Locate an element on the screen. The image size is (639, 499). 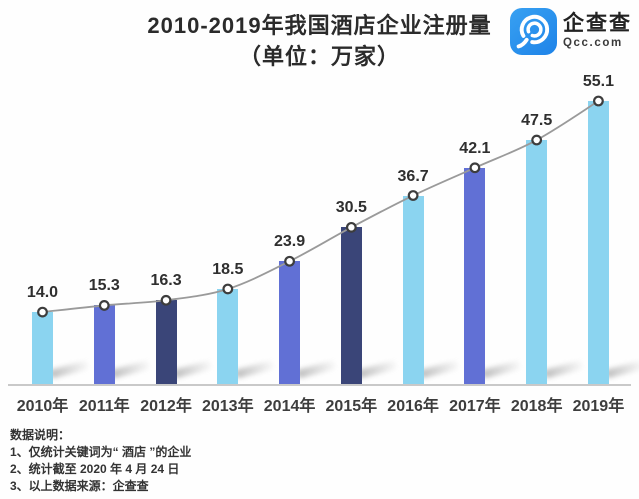
x-tick-label: 2012年 is located at coordinates (166, 406).